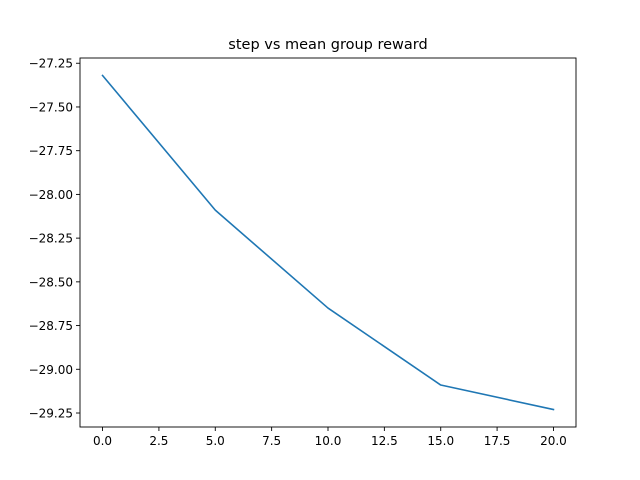 Image resolution: width=640 pixels, height=480 pixels. Describe the element at coordinates (102, 441) in the screenshot. I see `x-tick-label: 0.0` at that location.